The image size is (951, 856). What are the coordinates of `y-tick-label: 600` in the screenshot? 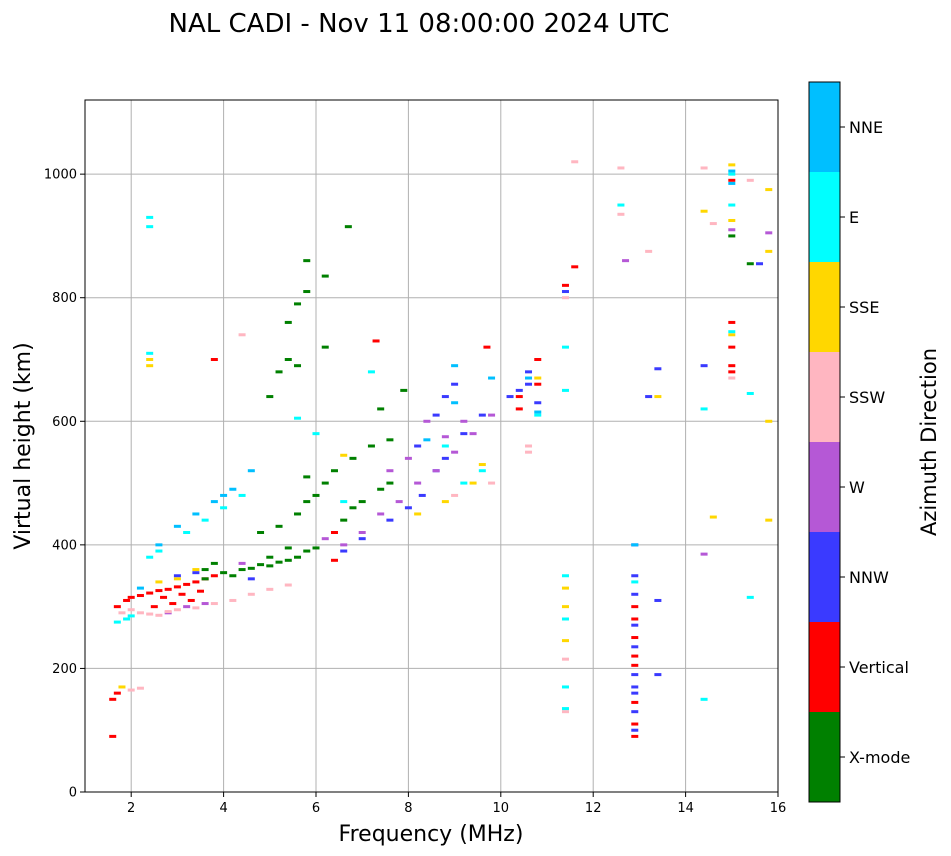 It's located at (64, 422).